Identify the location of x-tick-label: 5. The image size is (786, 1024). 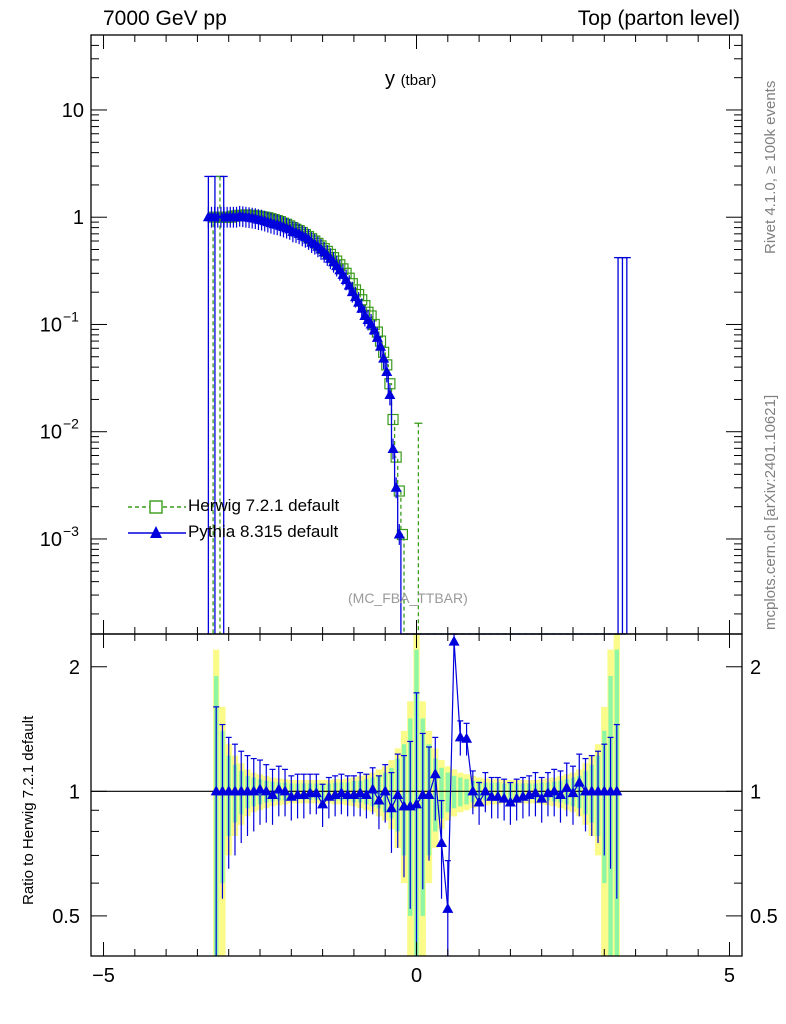
(729, 976).